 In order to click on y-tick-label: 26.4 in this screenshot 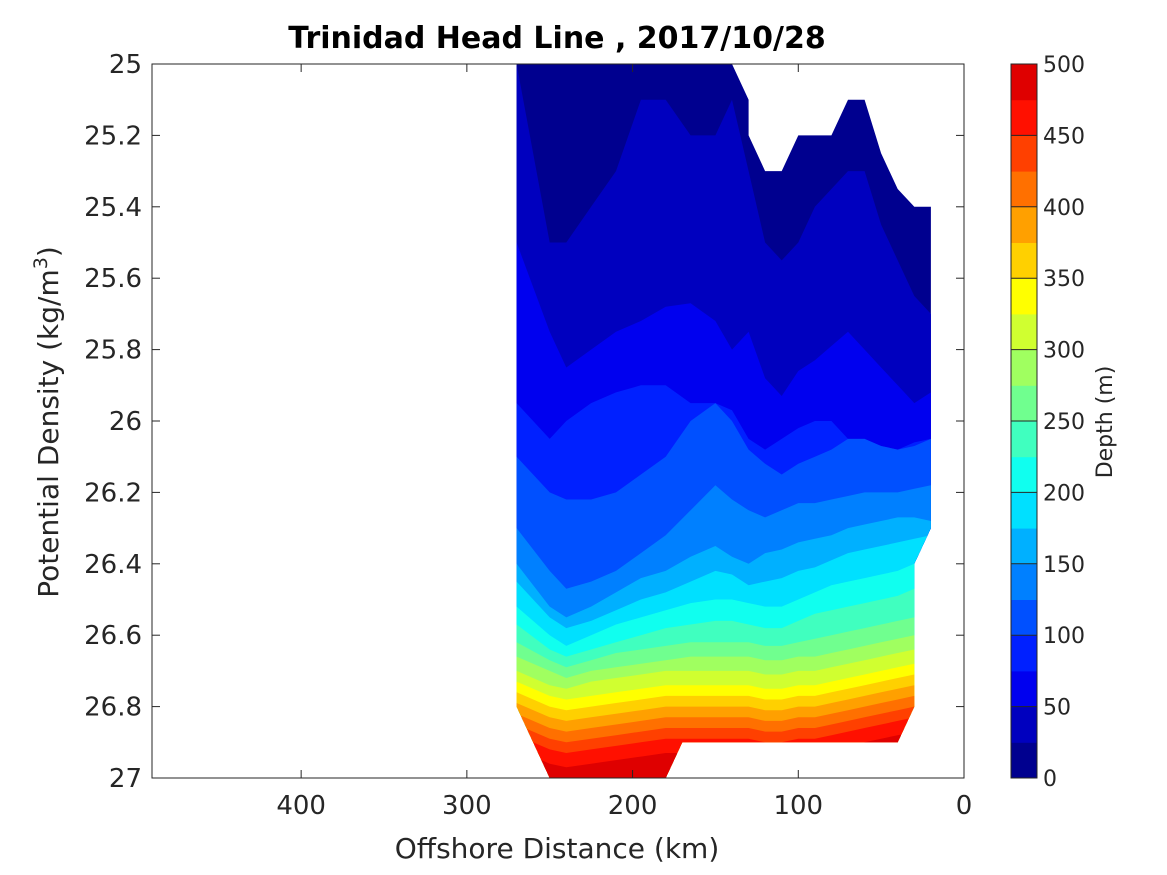, I will do `click(113, 565)`.